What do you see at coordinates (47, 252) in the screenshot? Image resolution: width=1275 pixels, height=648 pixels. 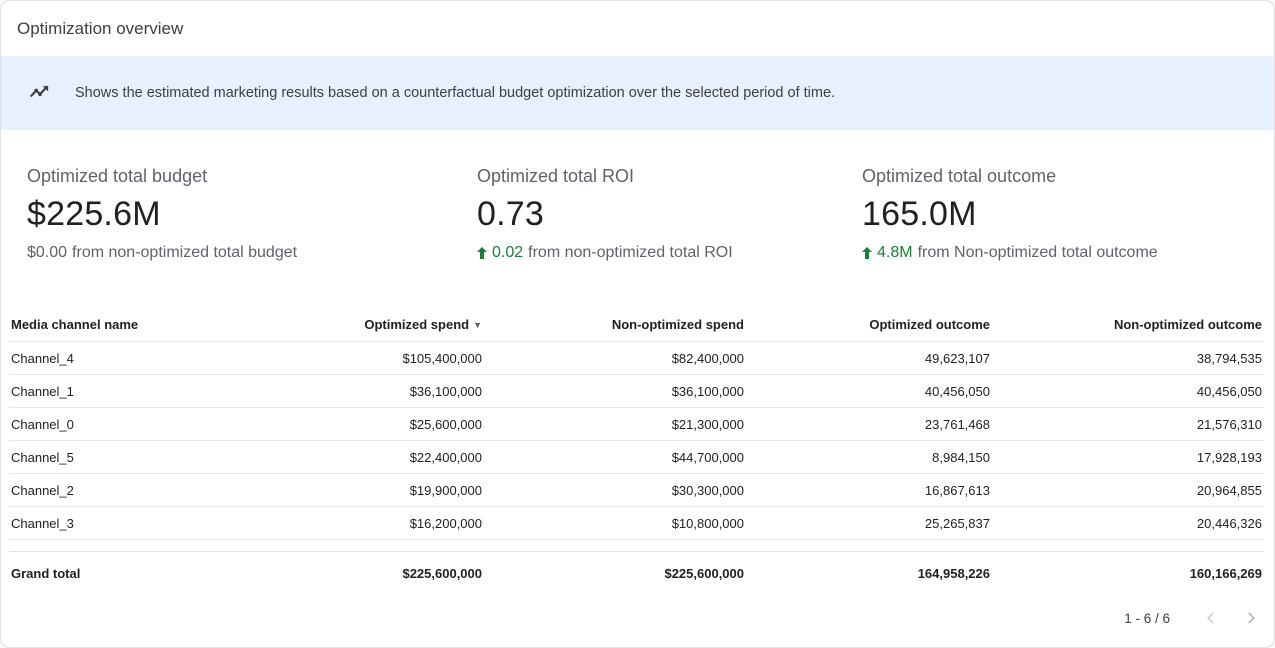 I see `kpi-delta-value: $0.00` at bounding box center [47, 252].